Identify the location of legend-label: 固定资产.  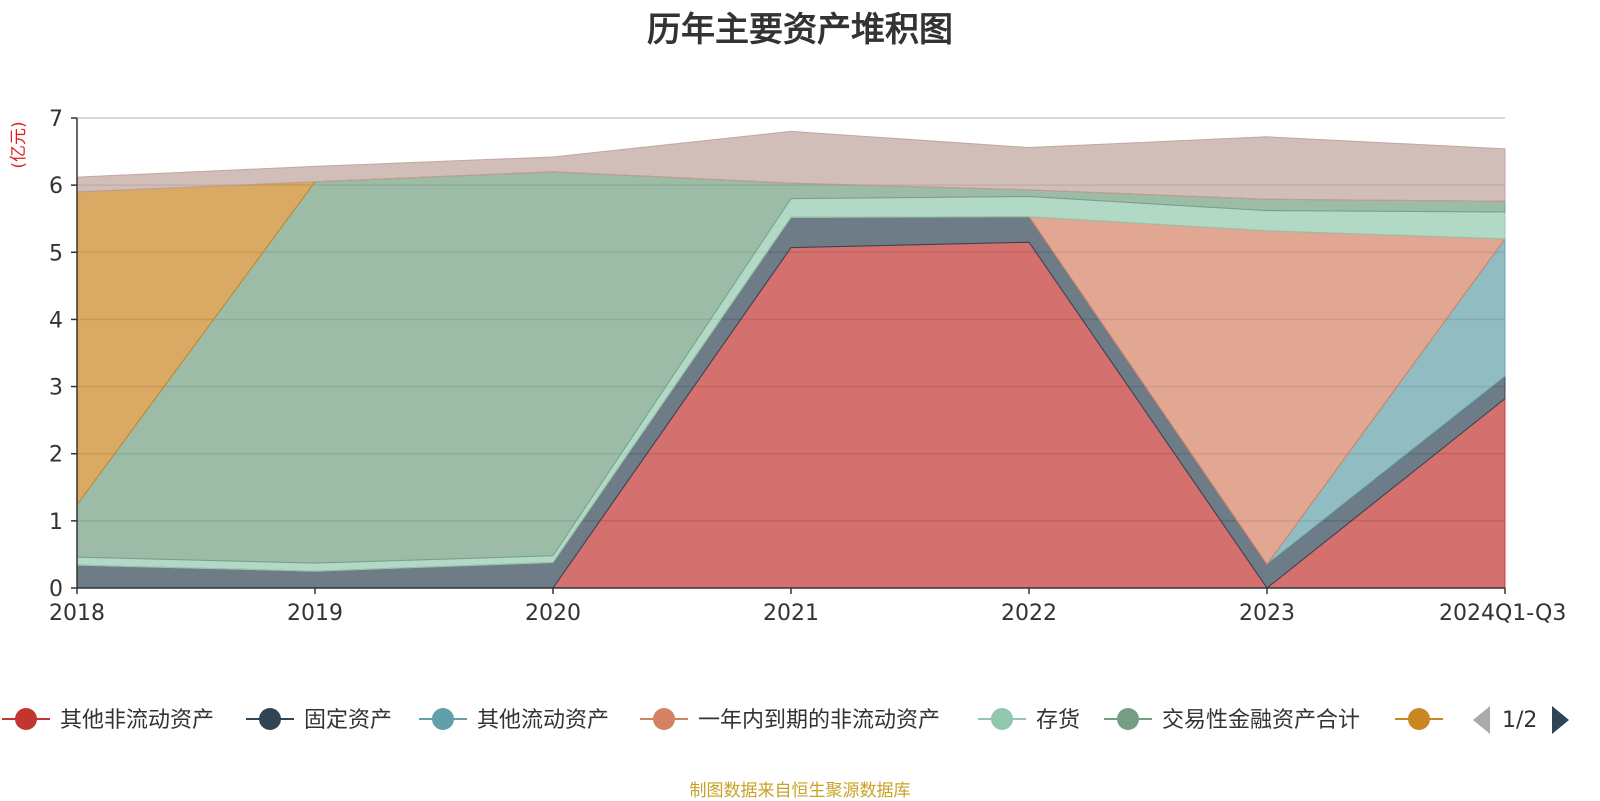
(348, 720).